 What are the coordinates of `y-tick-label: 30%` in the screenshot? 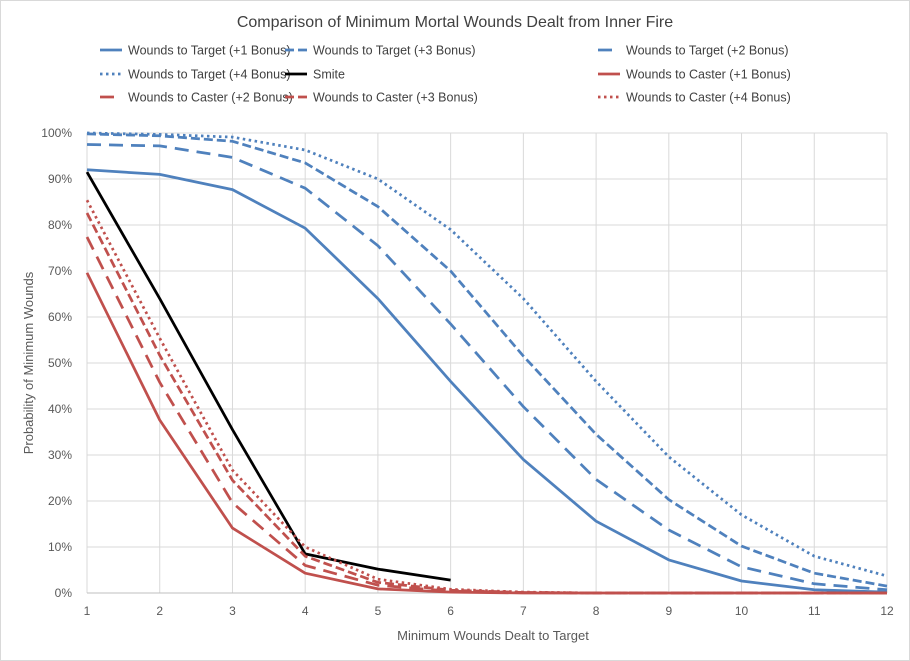 It's located at (60, 455).